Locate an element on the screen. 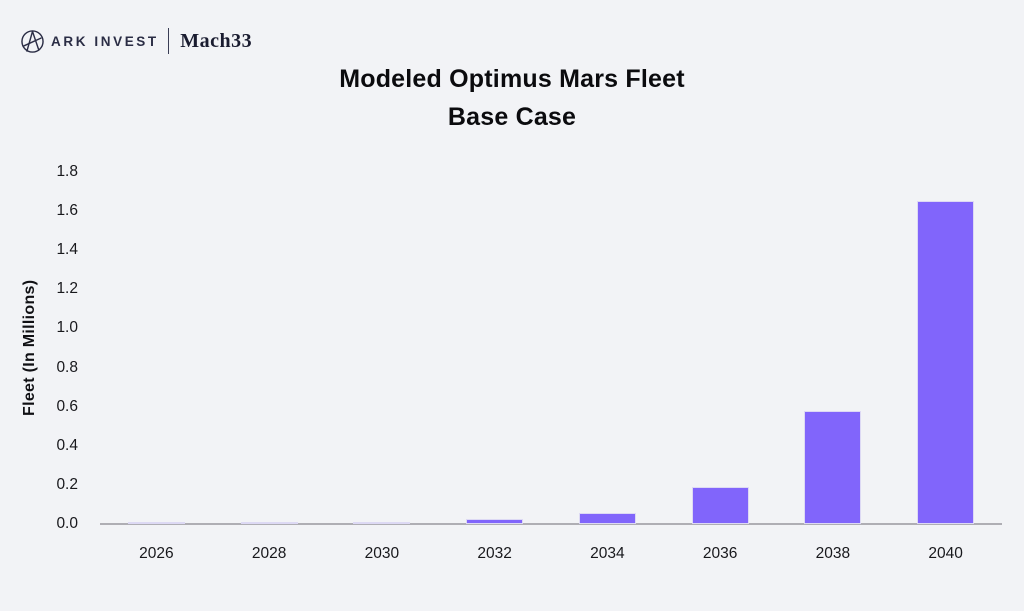  y-tick-label: 1.4 is located at coordinates (67, 250).